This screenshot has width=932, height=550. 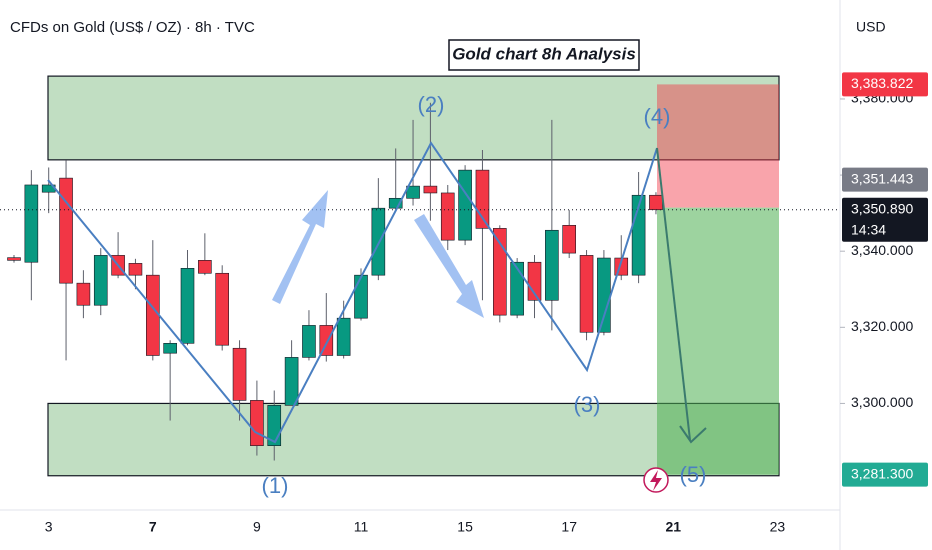 I want to click on x-tick-label: 17, so click(x=569, y=527).